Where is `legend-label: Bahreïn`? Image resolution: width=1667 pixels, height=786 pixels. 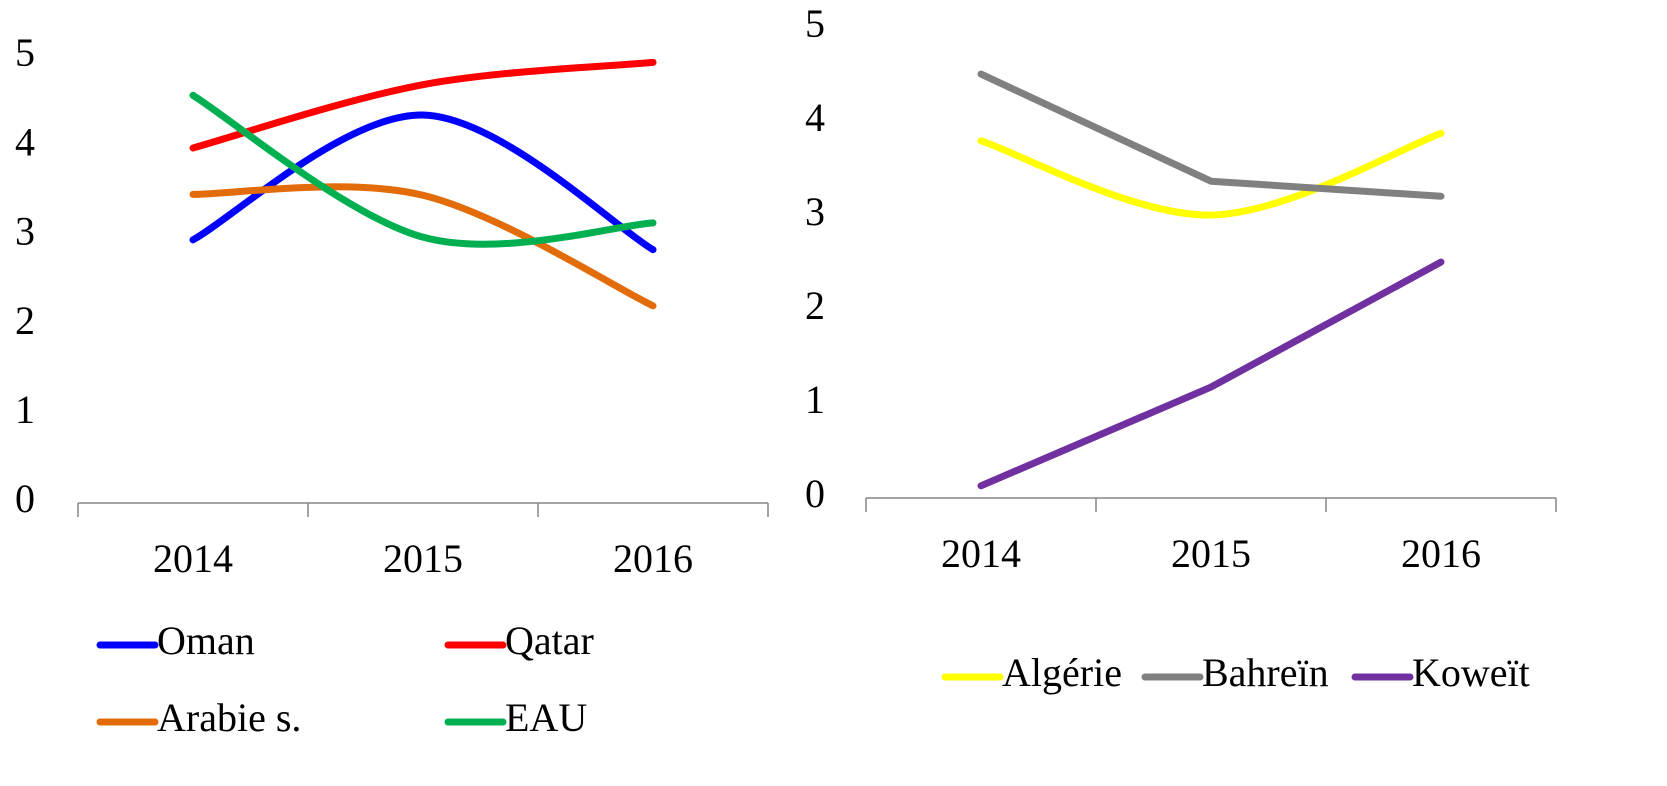
legend-label: Bahreïn is located at coordinates (1265, 672).